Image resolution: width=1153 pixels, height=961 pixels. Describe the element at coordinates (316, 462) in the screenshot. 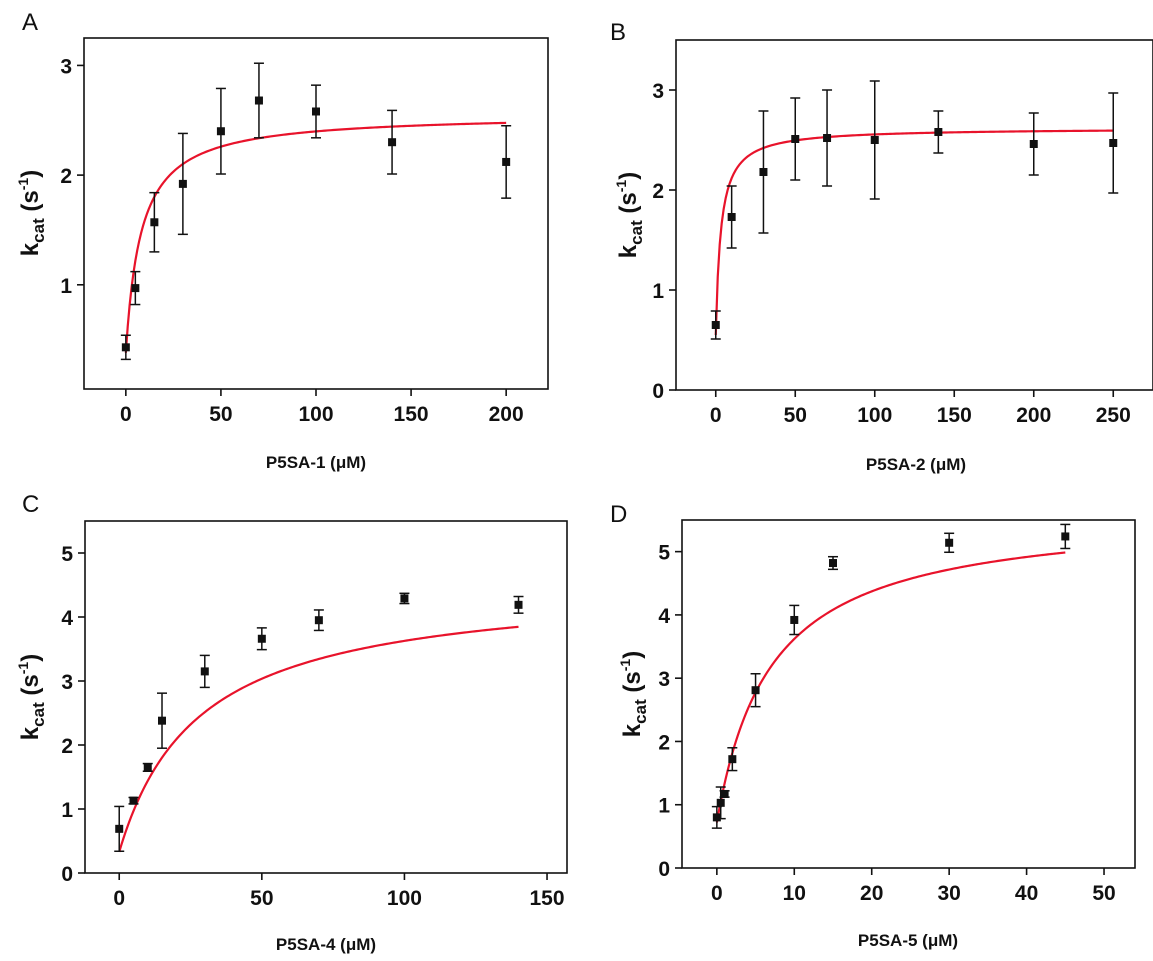

I see `x-axis-label: P5SA-1 (μM)` at that location.